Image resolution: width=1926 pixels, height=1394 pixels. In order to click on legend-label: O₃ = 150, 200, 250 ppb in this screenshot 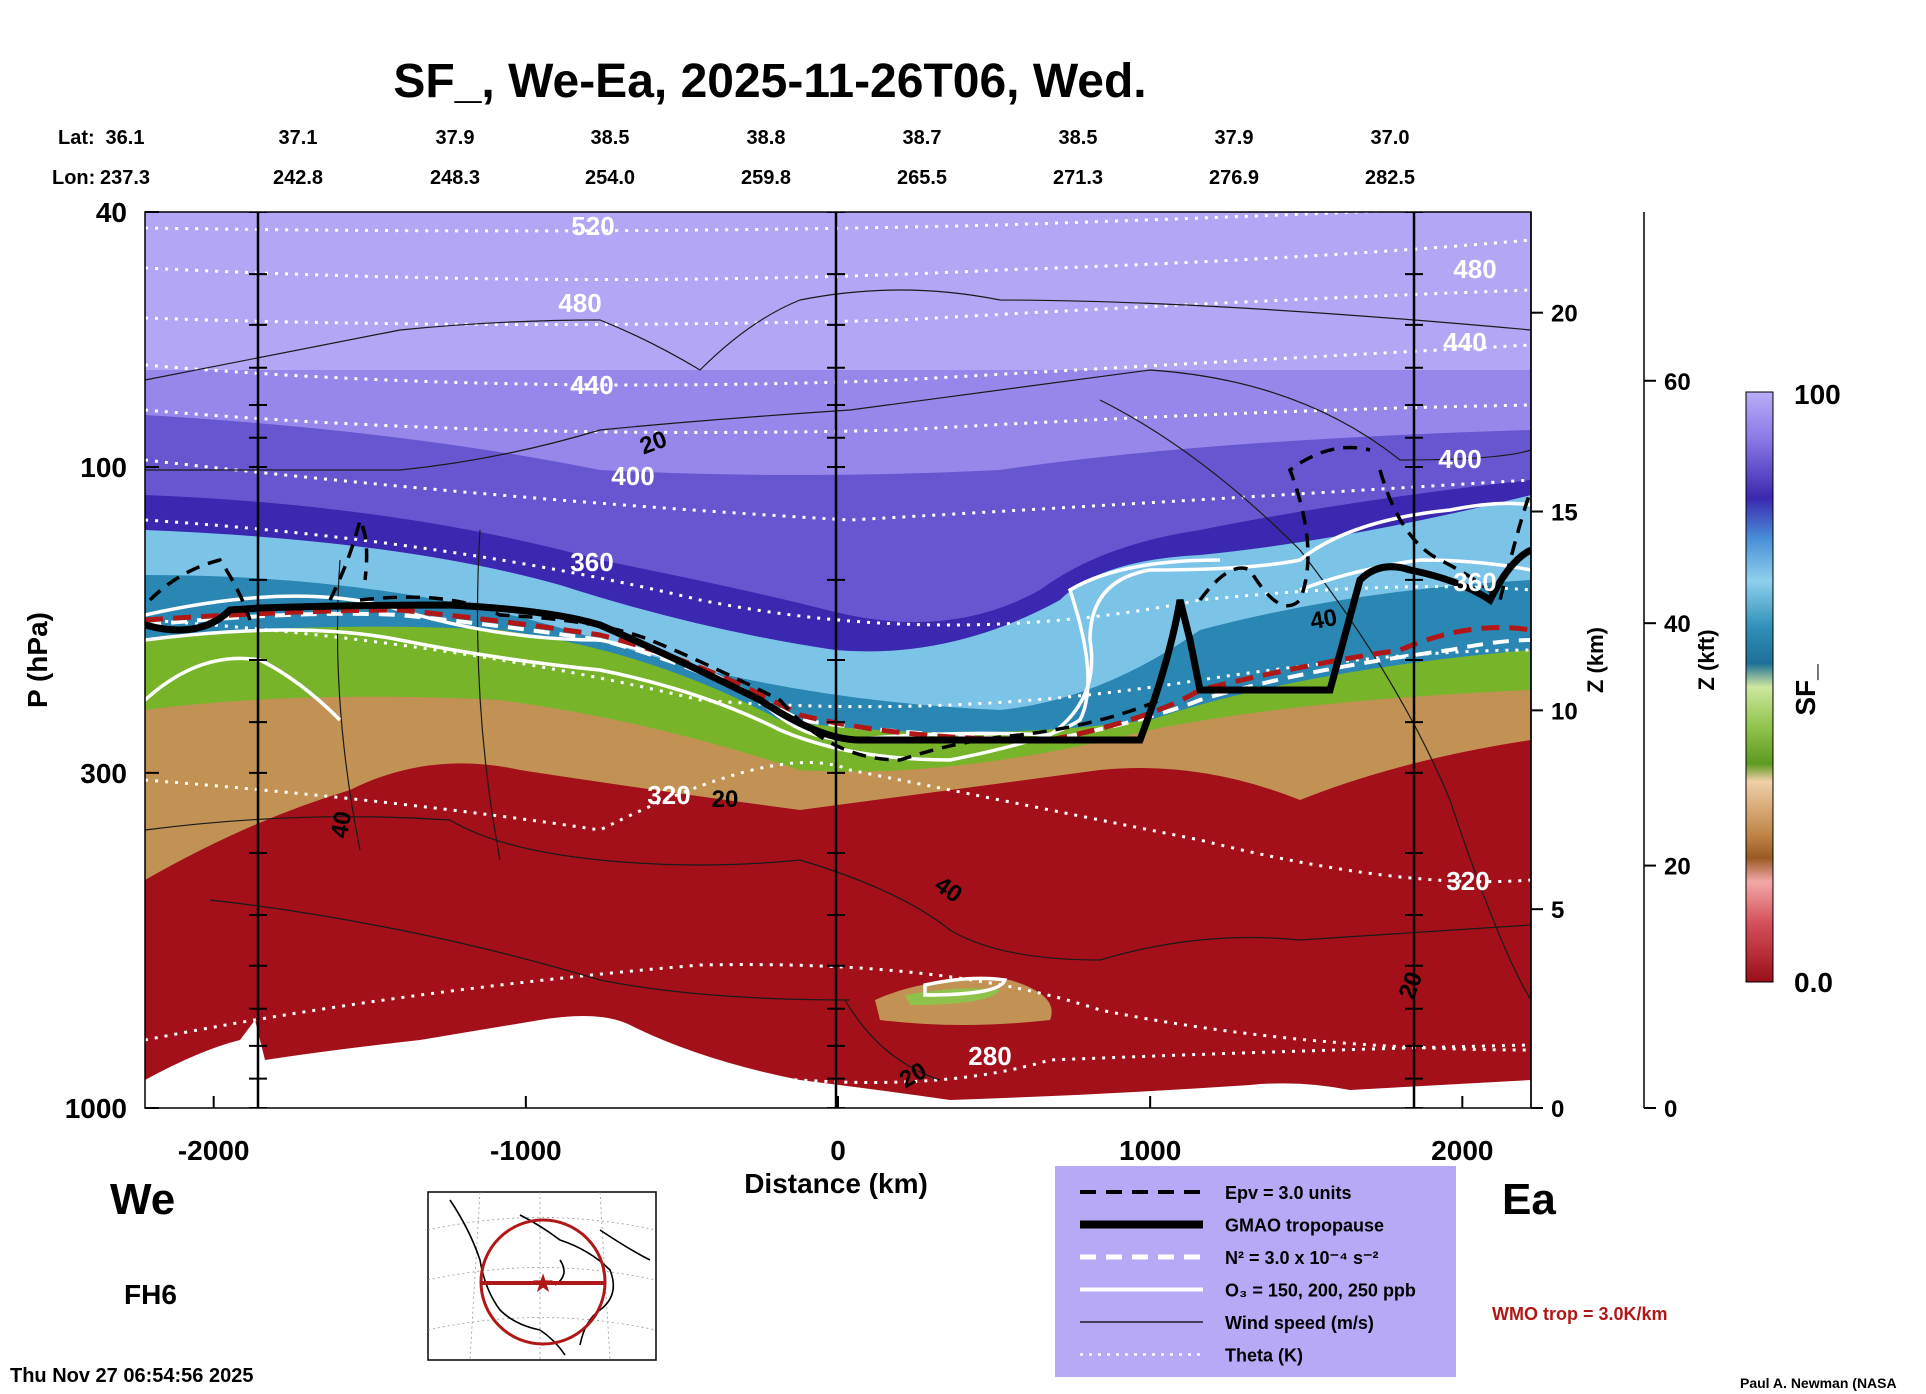, I will do `click(1320, 1291)`.